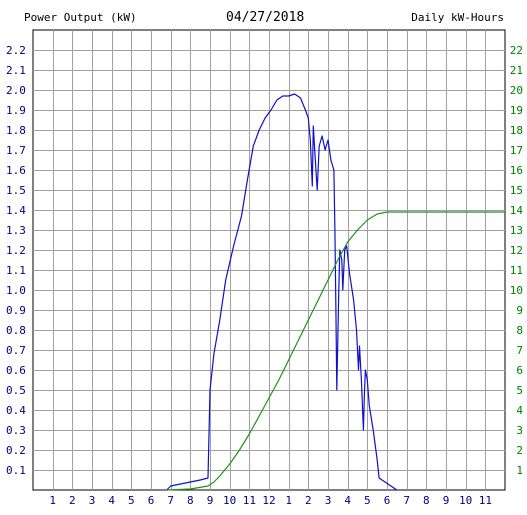 This screenshot has height=515, width=527. Describe the element at coordinates (16, 130) in the screenshot. I see `y-left-tick-label: 1.8` at that location.